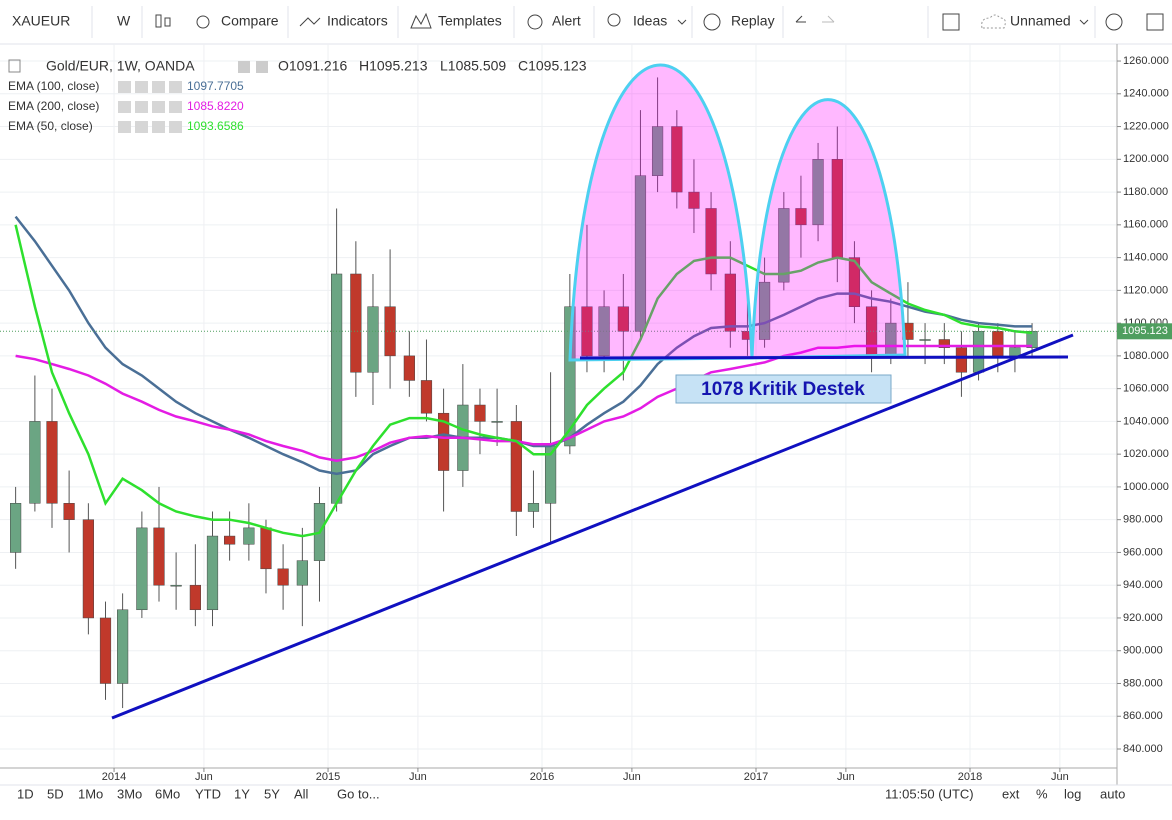 This screenshot has width=1172, height=820. I want to click on range-button: All, so click(301, 793).